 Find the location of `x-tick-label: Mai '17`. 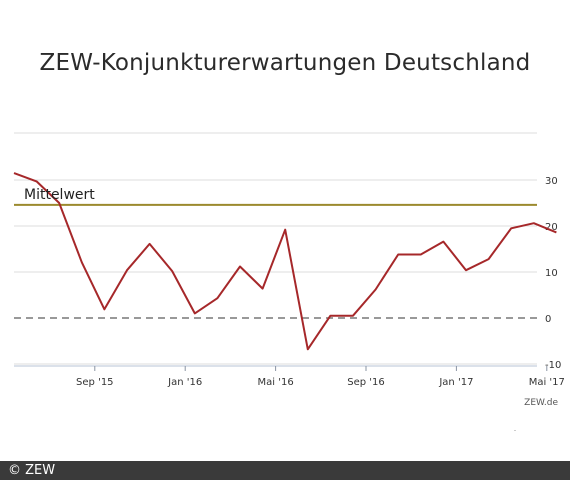

x-tick-label: Mai '17 is located at coordinates (547, 382).